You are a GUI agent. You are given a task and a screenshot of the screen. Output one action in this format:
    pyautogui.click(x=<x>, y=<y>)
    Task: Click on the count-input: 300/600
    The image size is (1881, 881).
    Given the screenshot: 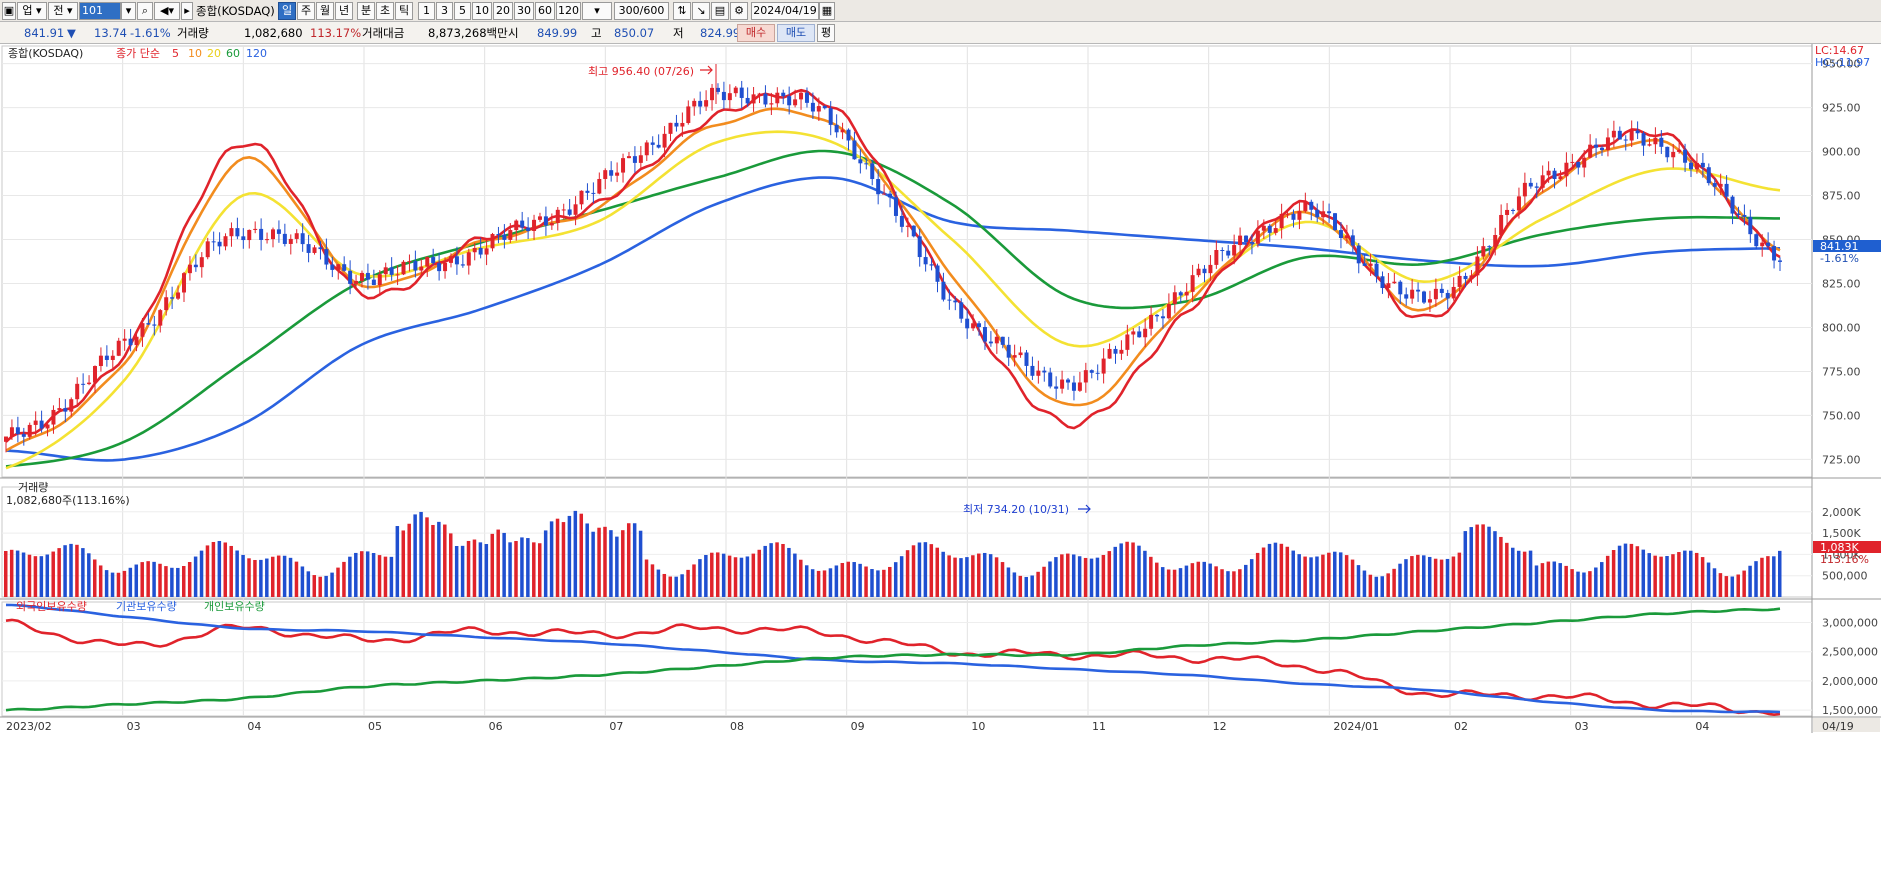 What is the action you would take?
    pyautogui.click(x=641, y=11)
    